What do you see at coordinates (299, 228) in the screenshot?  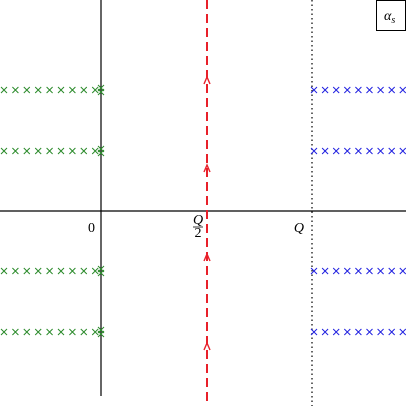 I see `q-label: Q` at bounding box center [299, 228].